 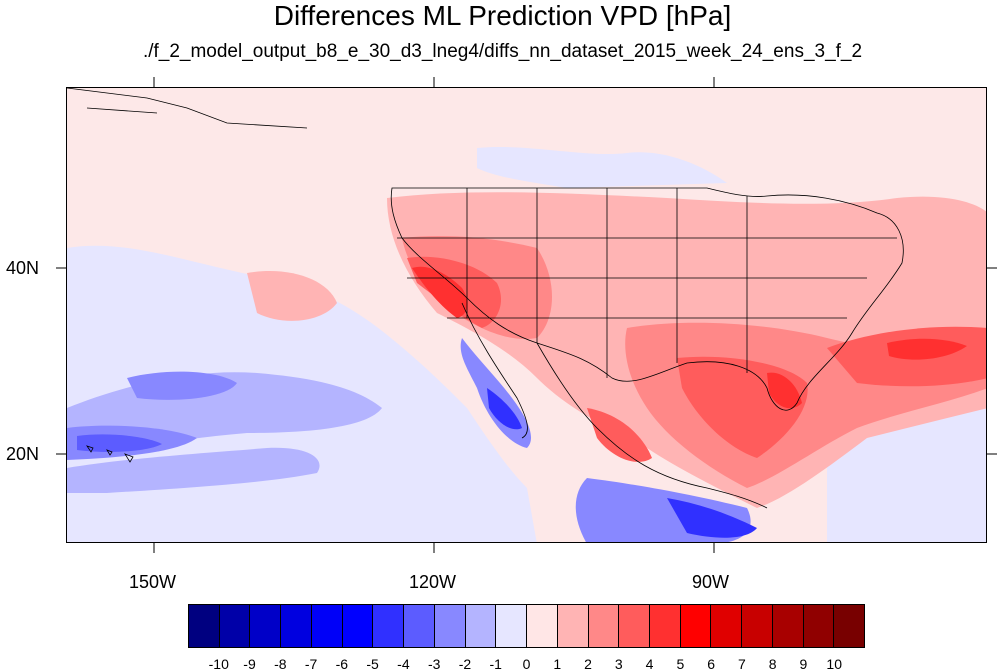 What do you see at coordinates (193, 470) in the screenshot?
I see `southern-light-blue-band` at bounding box center [193, 470].